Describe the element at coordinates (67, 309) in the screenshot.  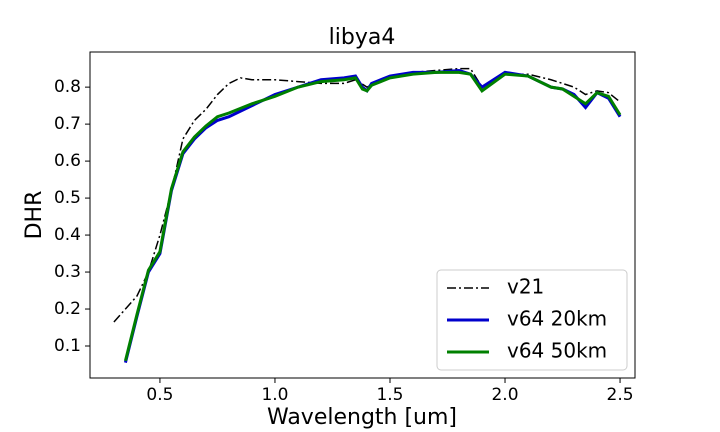
I see `y-tick-label: 0.2` at that location.